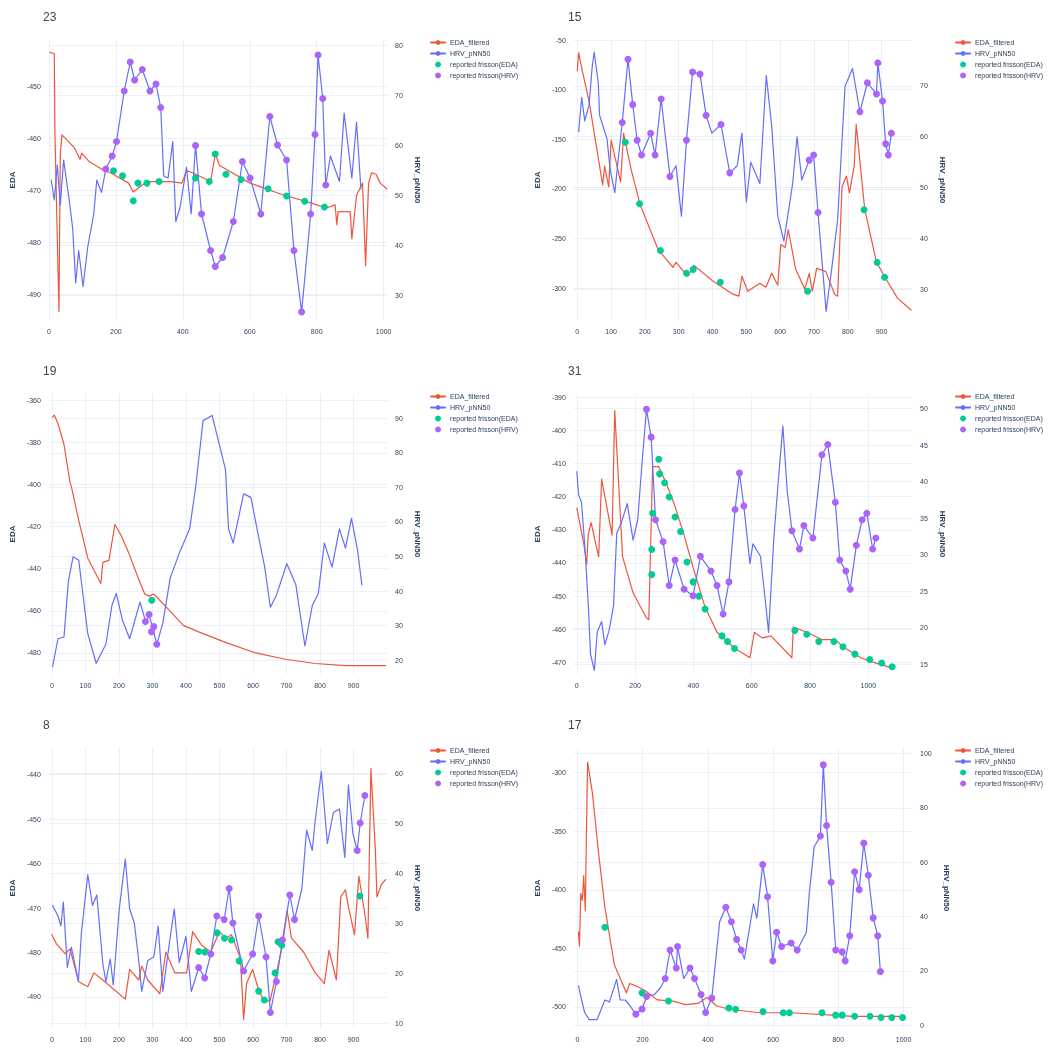  Describe the element at coordinates (575, 17) in the screenshot. I see `chart-title: 15` at that location.